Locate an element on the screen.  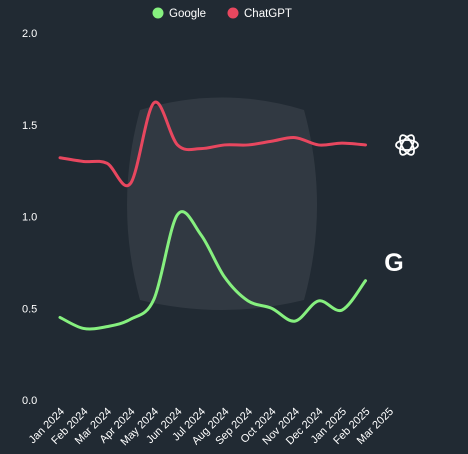
legend-label-chatgpt: ChatGPT is located at coordinates (268, 14).